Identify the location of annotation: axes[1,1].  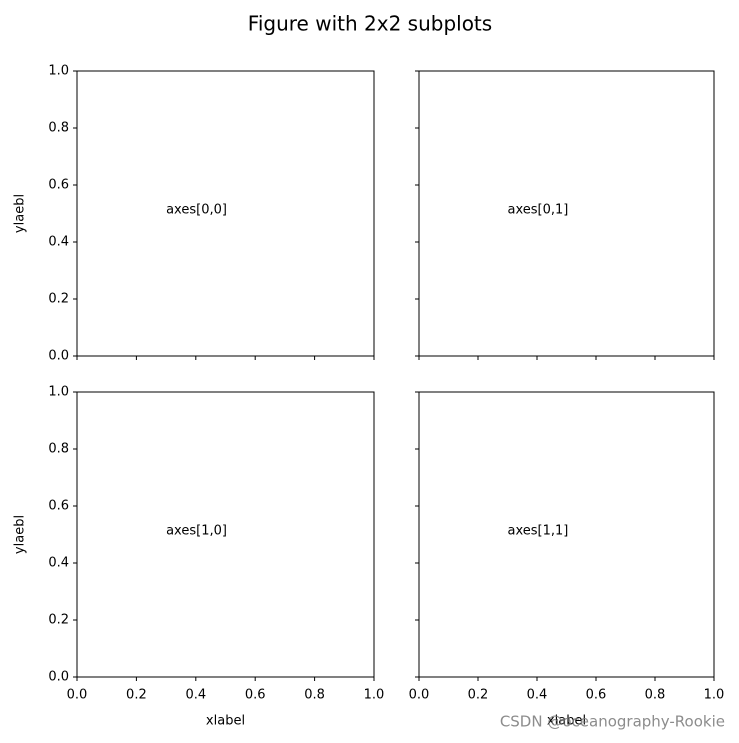
(538, 531).